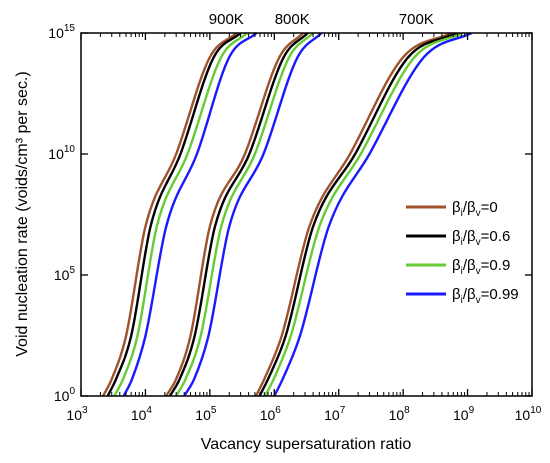 Image resolution: width=550 pixels, height=463 pixels. What do you see at coordinates (416, 19) in the screenshot?
I see `temperature-label: 700K` at bounding box center [416, 19].